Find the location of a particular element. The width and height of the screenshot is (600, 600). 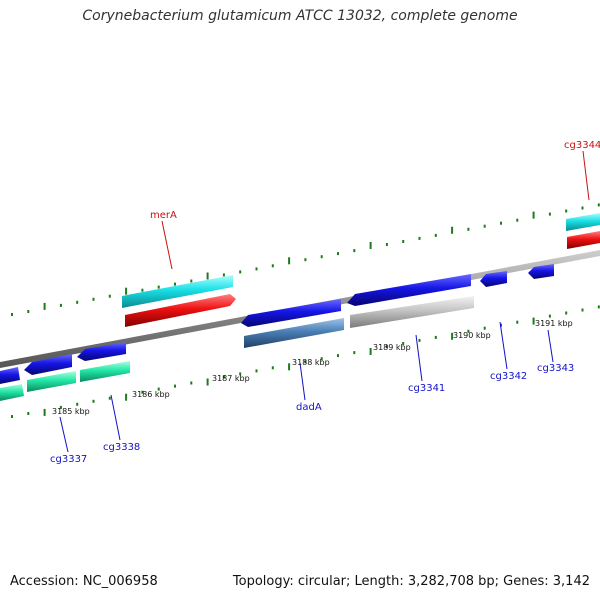

gene-cg3337-feature is located at coordinates (51, 381).